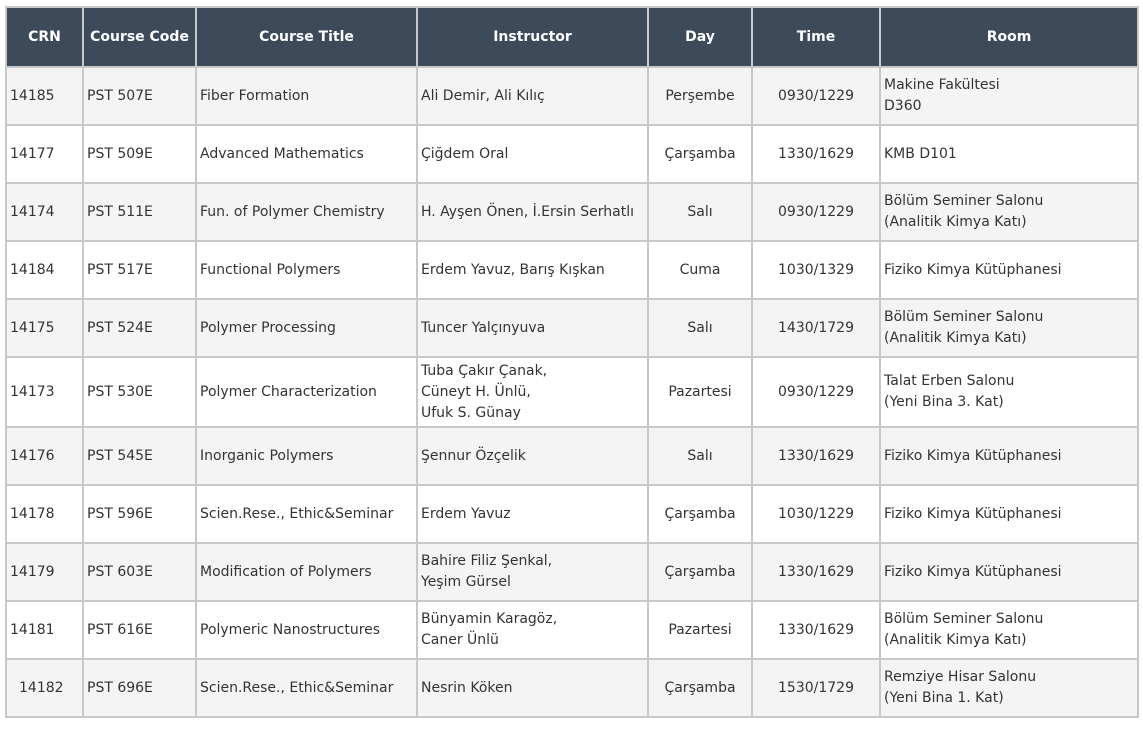 Image resolution: width=1143 pixels, height=747 pixels. I want to click on cell-time: 1030/1229, so click(816, 514).